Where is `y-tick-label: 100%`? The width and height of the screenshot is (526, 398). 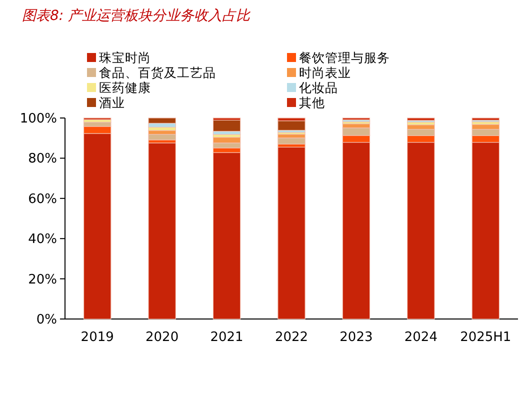 y-tick-label: 100% is located at coordinates (38, 119).